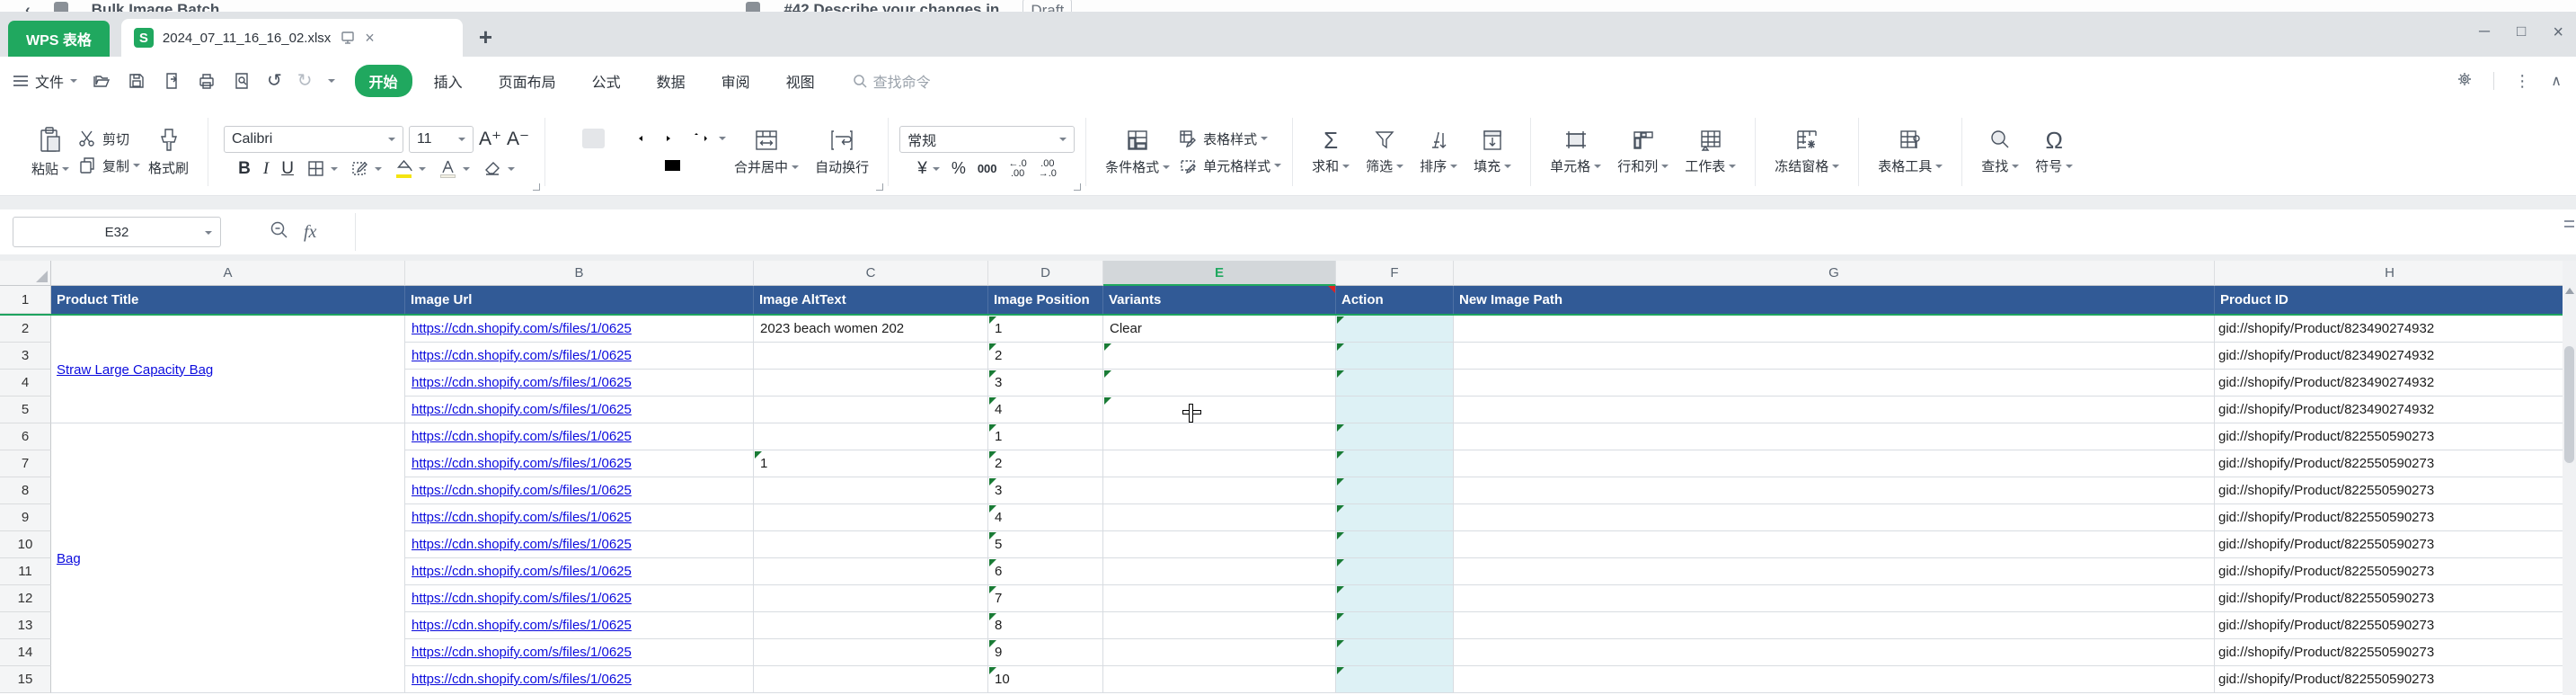 This screenshot has height=695, width=2576. Describe the element at coordinates (383, 81) in the screenshot. I see `menu-tab-开始: 开始` at that location.